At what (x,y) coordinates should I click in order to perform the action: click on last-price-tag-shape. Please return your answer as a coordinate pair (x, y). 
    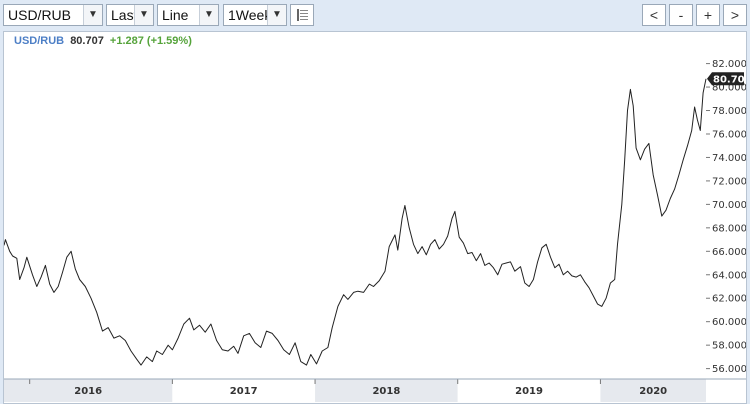
    Looking at the image, I should click on (725, 79).